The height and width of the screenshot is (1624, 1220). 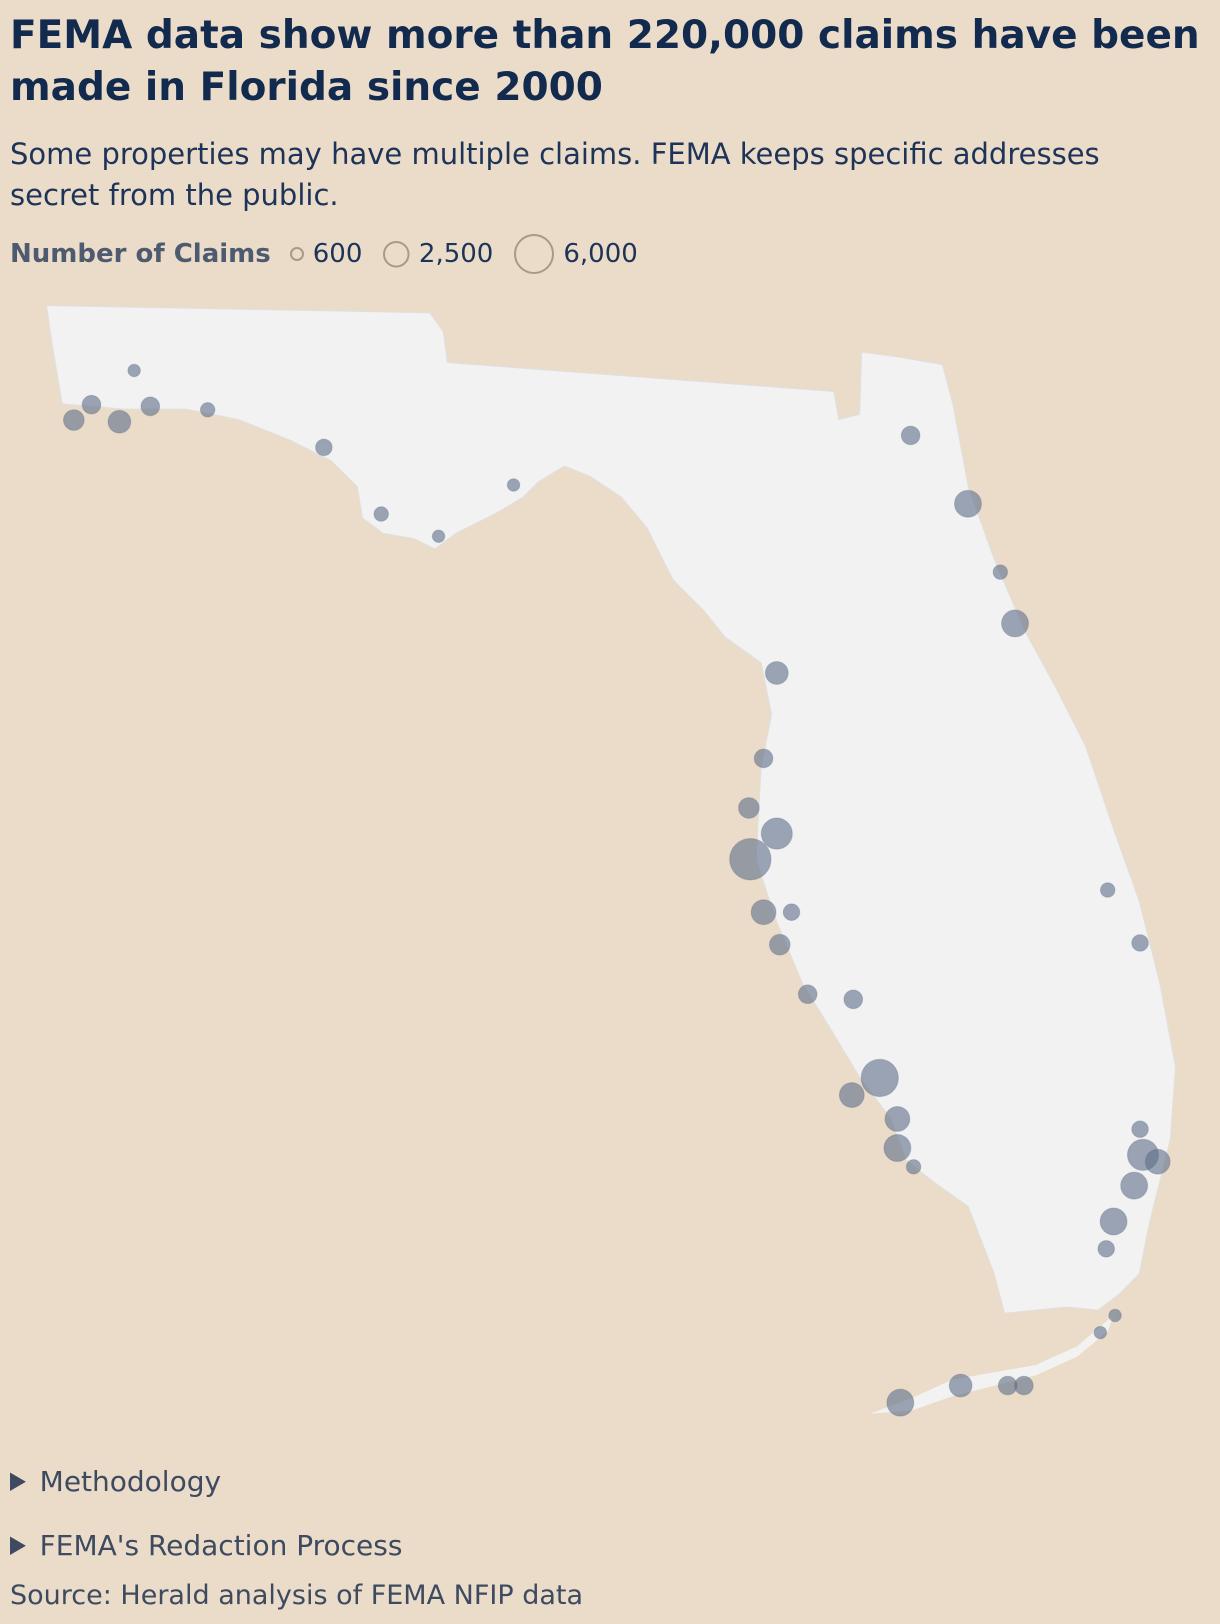 I want to click on legend-item: 6,000, so click(x=575, y=254).